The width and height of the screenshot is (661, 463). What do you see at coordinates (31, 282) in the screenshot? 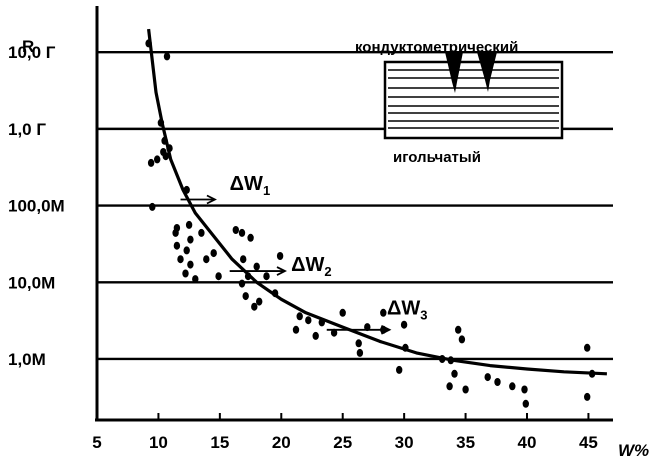
I see `y-tick-label: 10,0M` at bounding box center [31, 282].